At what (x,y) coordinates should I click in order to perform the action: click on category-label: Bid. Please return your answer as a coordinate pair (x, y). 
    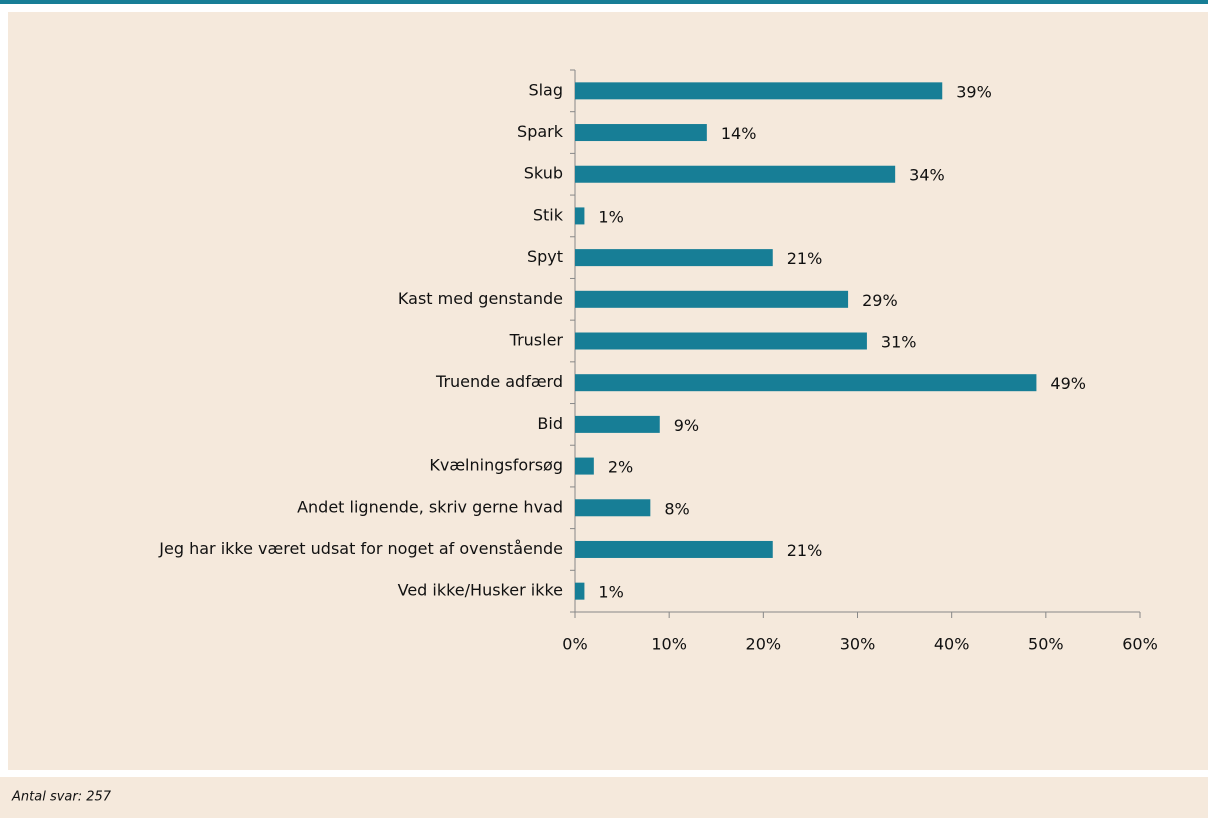
    Looking at the image, I should click on (550, 423).